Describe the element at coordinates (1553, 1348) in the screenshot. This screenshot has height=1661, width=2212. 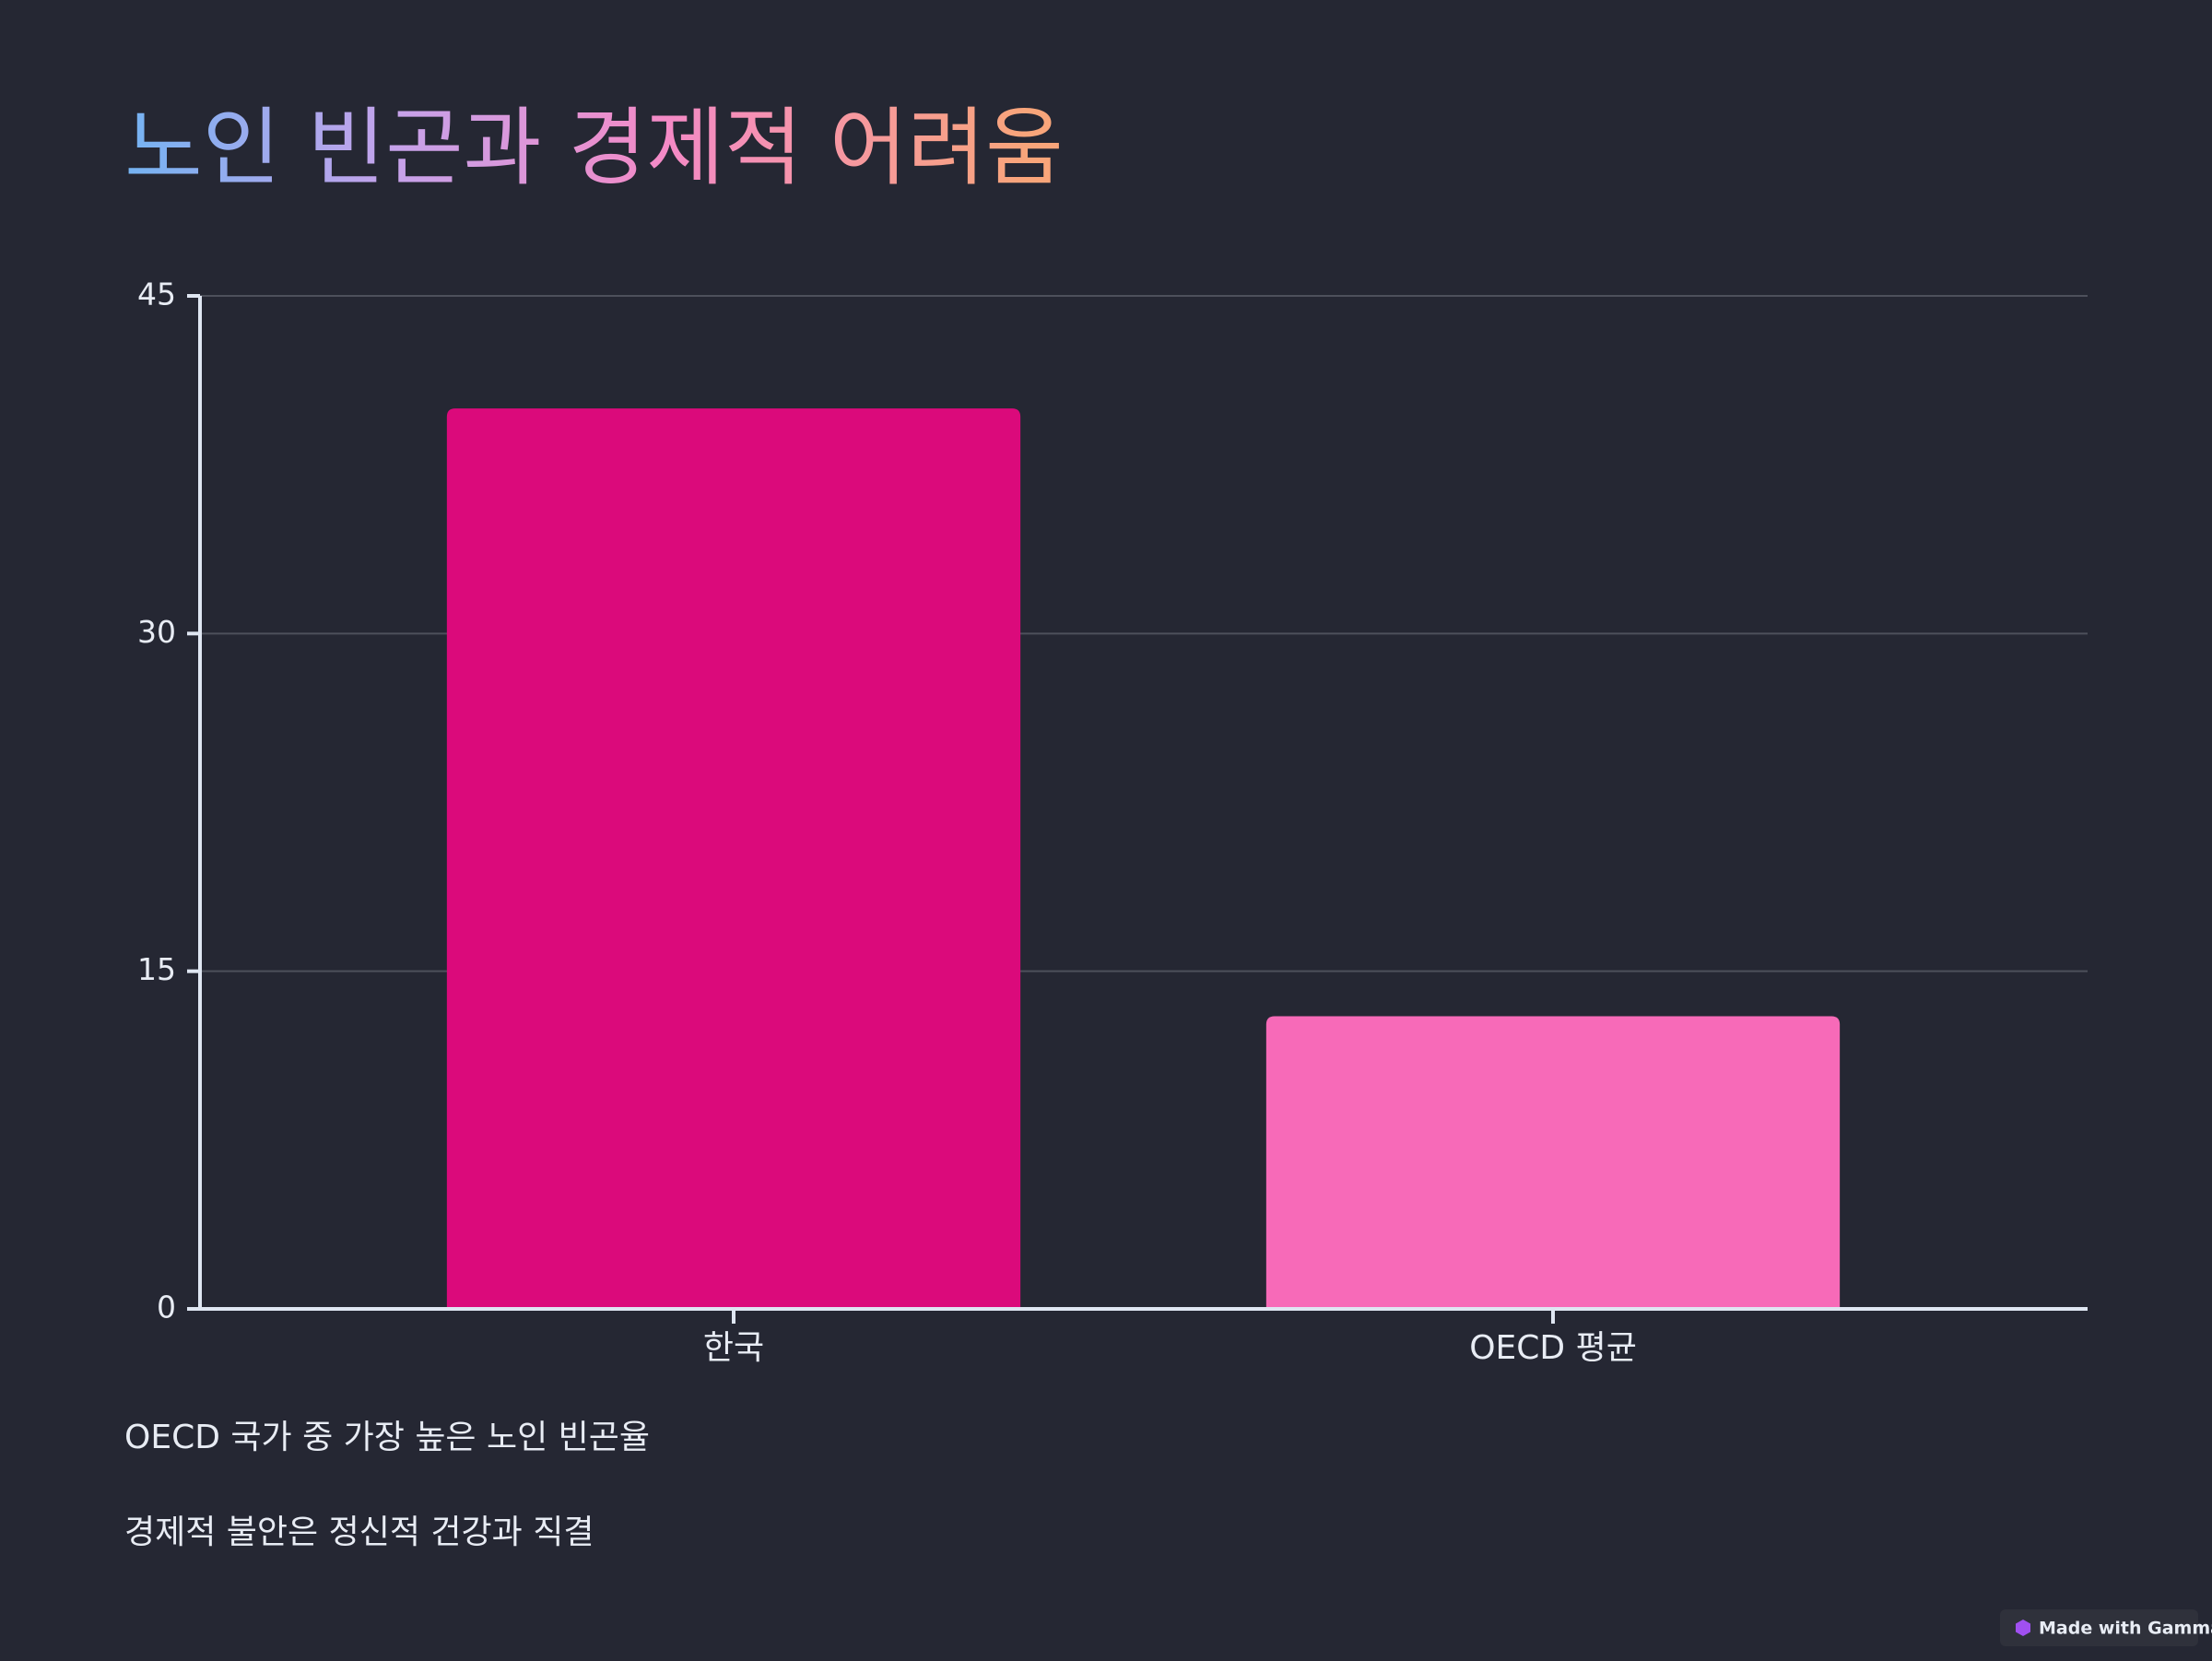
I see `x-tick-label: OECD 평균` at that location.